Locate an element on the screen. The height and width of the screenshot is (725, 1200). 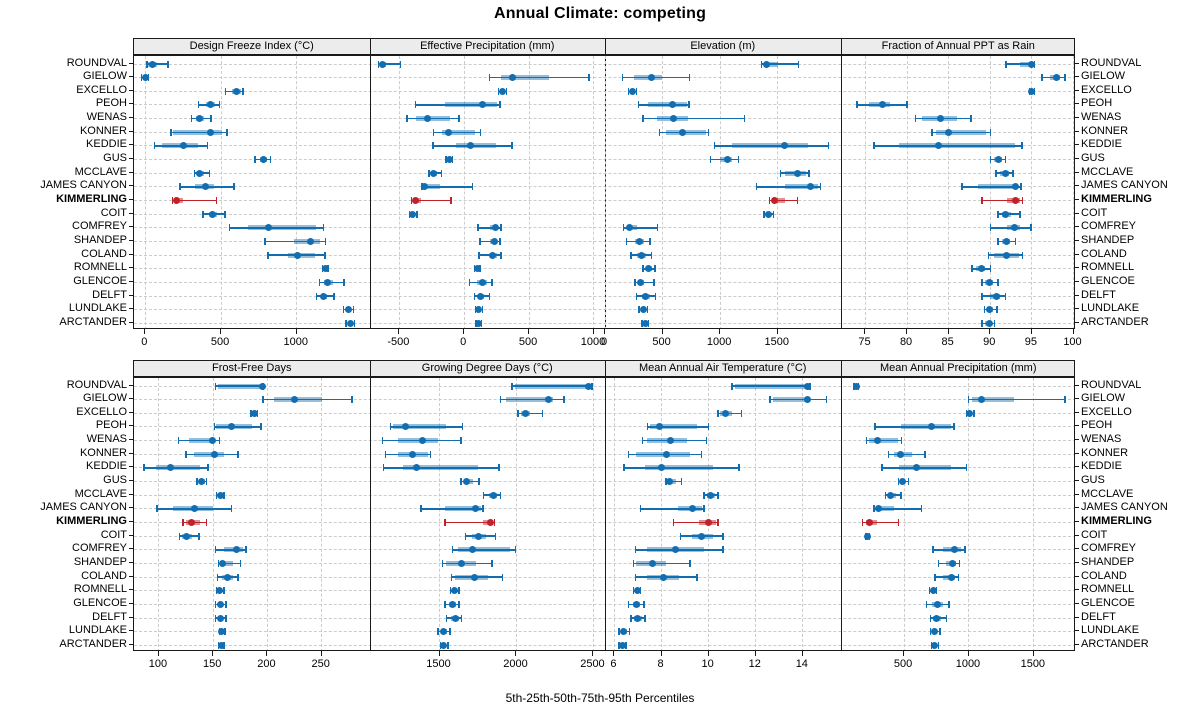
grid-h is located at coordinates (604, 64).